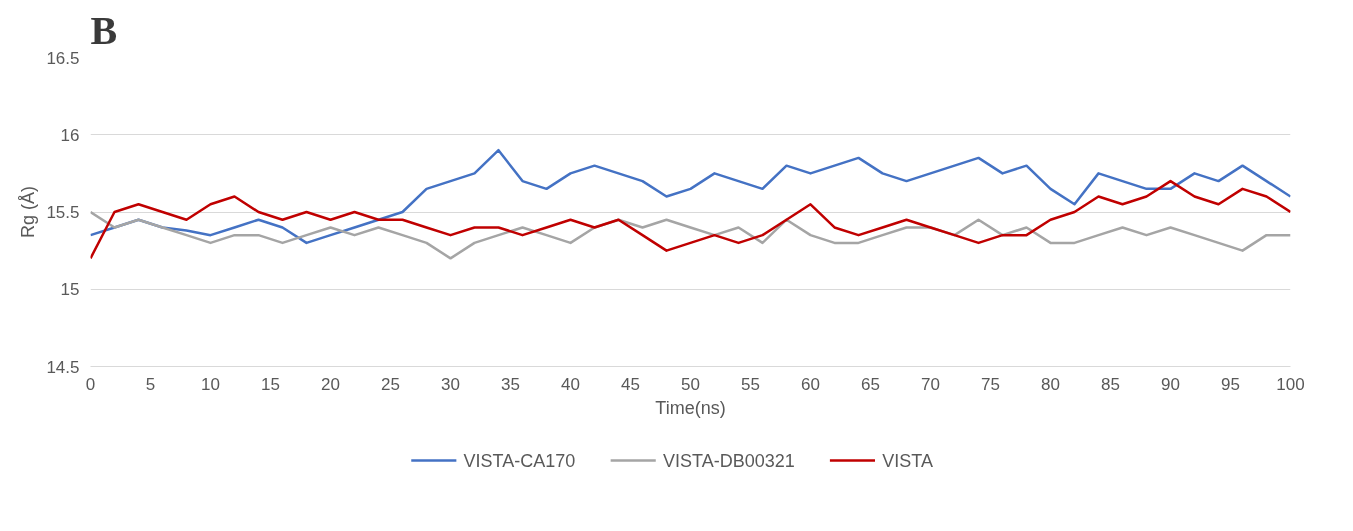 The height and width of the screenshot is (531, 1353). What do you see at coordinates (1290, 384) in the screenshot?
I see `x-tick-label: 100` at bounding box center [1290, 384].